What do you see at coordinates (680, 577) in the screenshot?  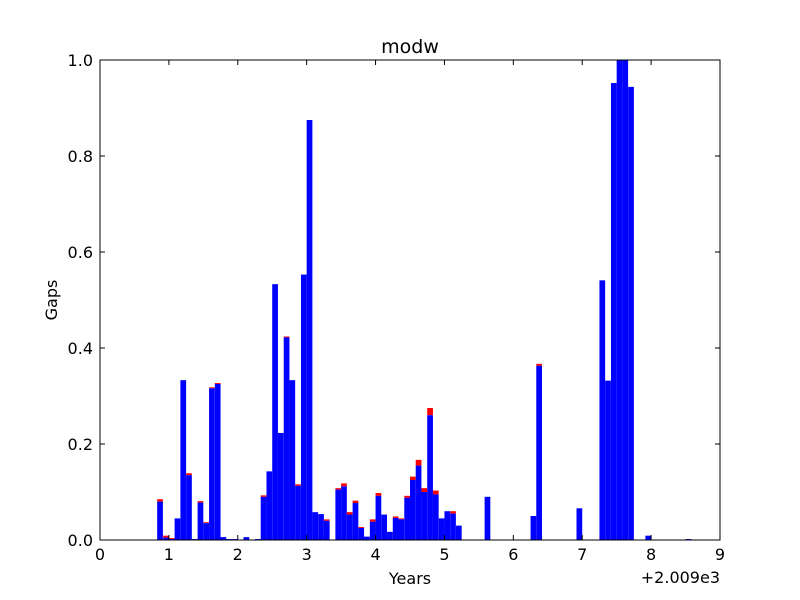 I see `x-axis-offset-label: +2.009e3` at bounding box center [680, 577].